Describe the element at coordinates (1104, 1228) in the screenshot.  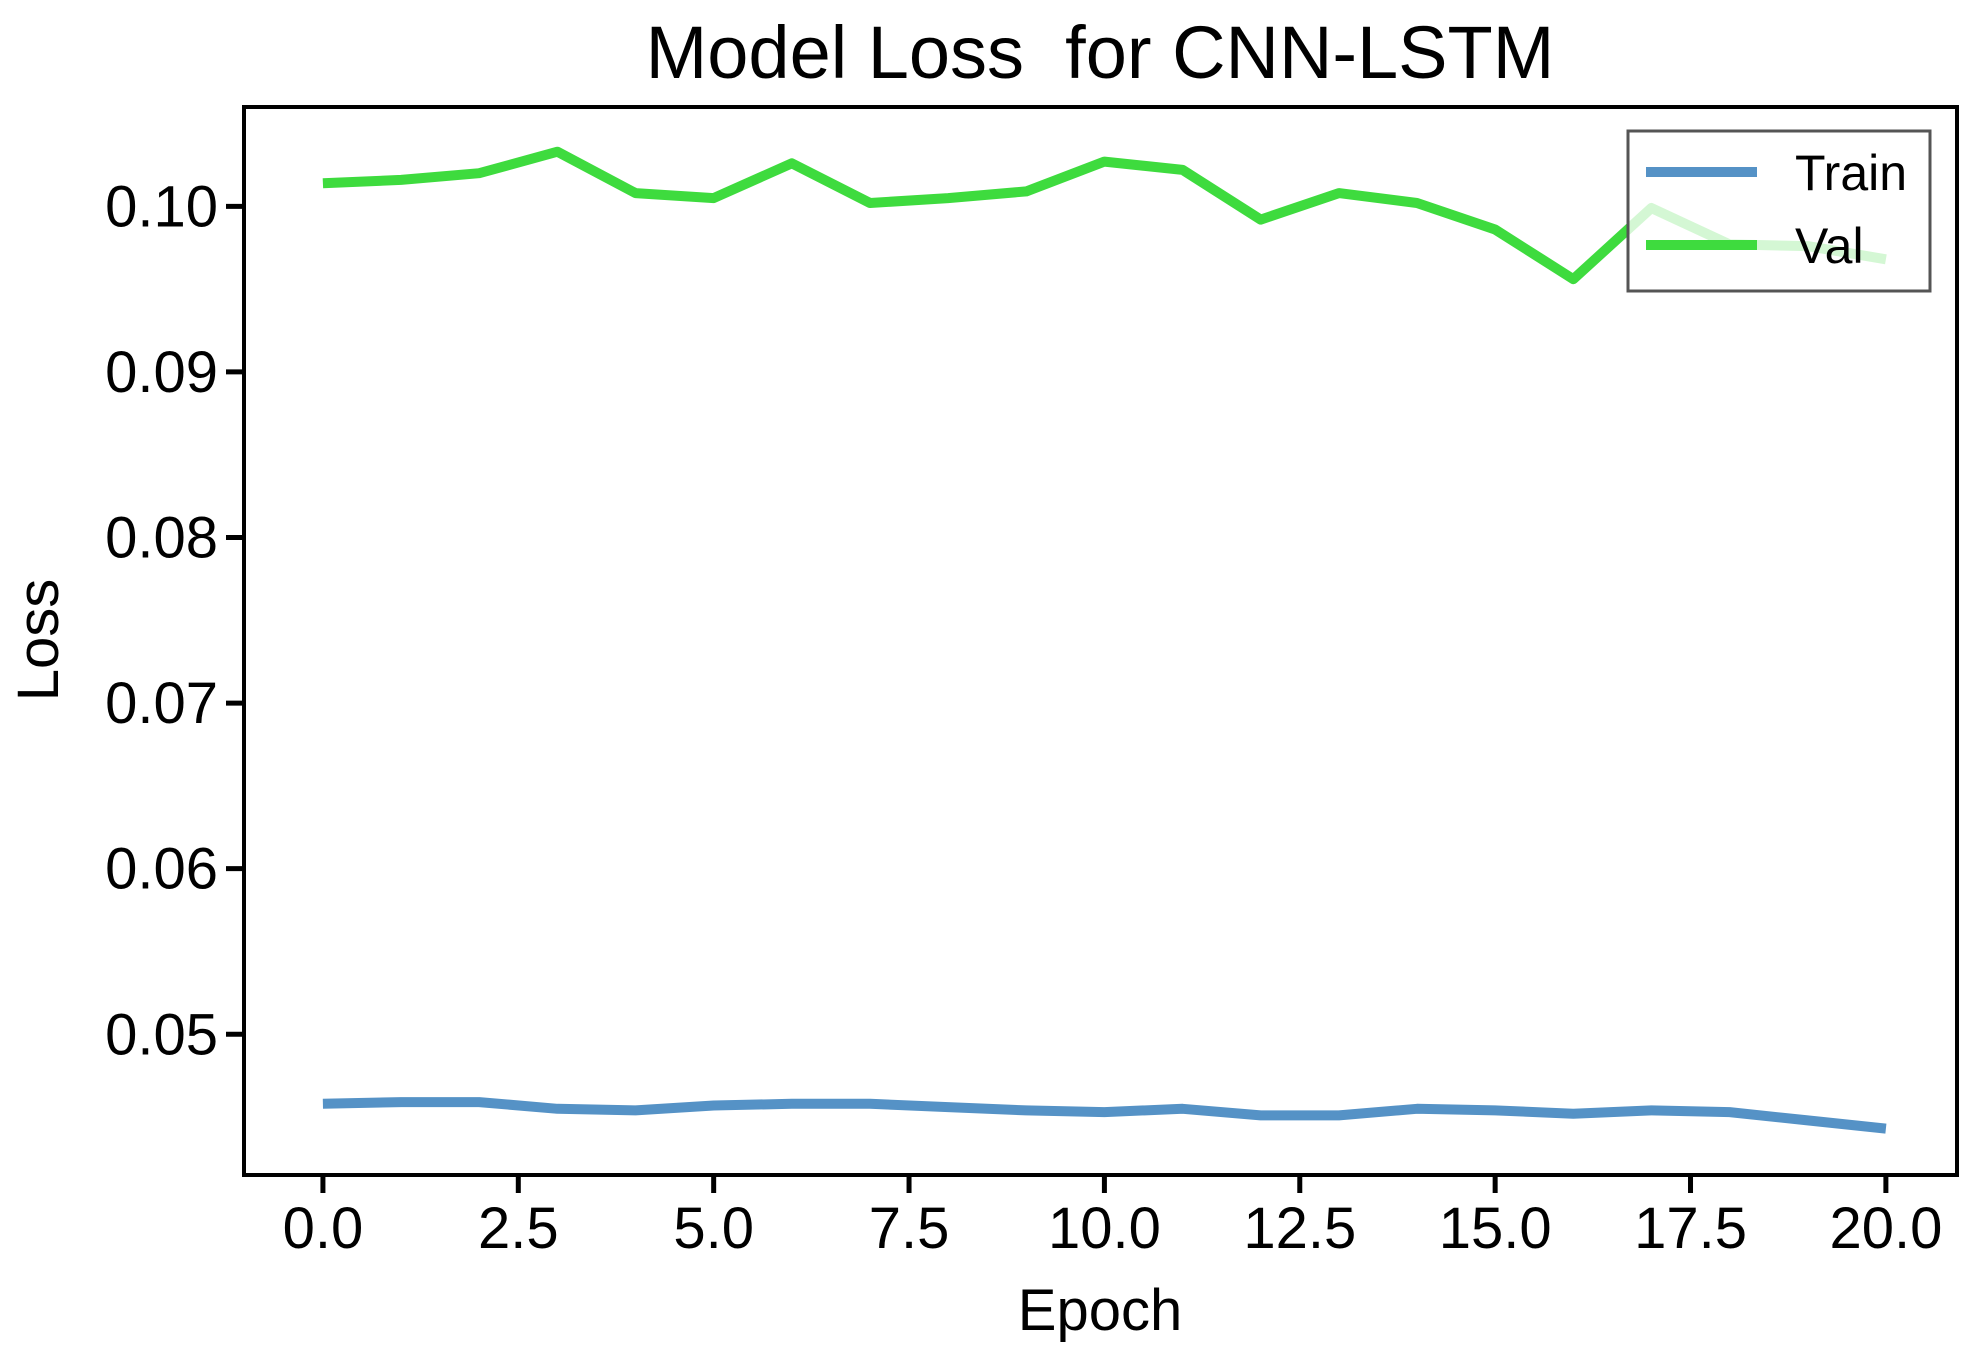
I see `x-tick-label: 10.0` at that location.